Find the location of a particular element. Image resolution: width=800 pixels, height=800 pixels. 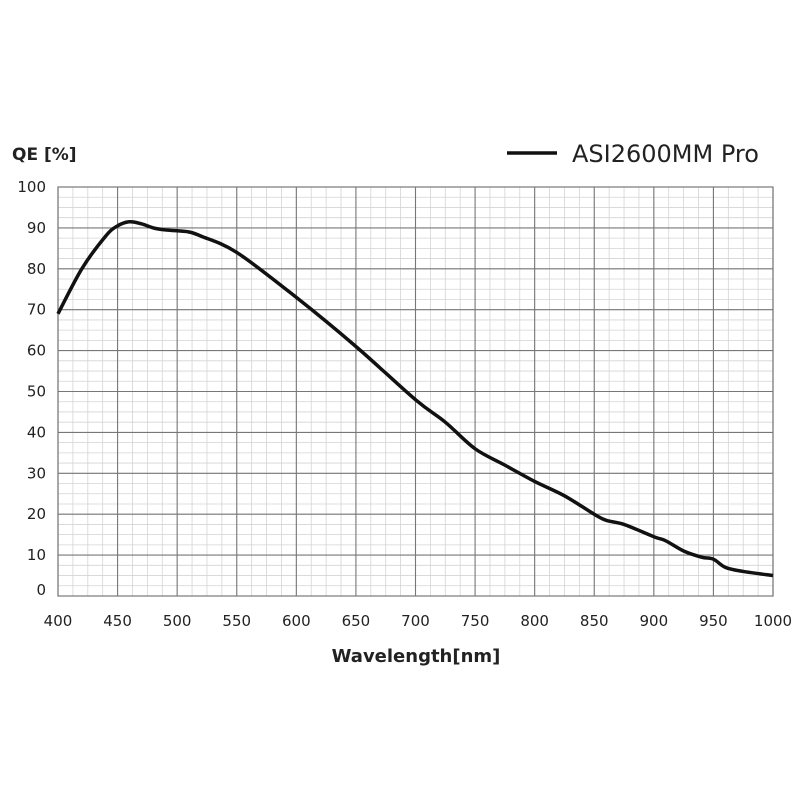

y-tick-label: 0 is located at coordinates (41, 590).